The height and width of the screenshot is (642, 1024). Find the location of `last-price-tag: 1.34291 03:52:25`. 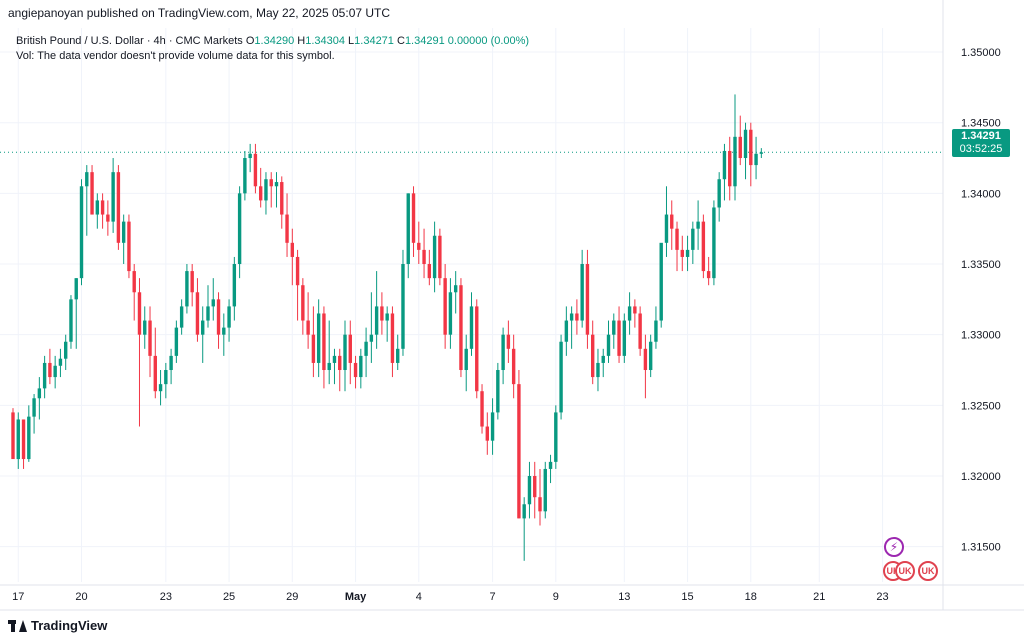

last-price-tag: 1.34291 03:52:25 is located at coordinates (981, 143).